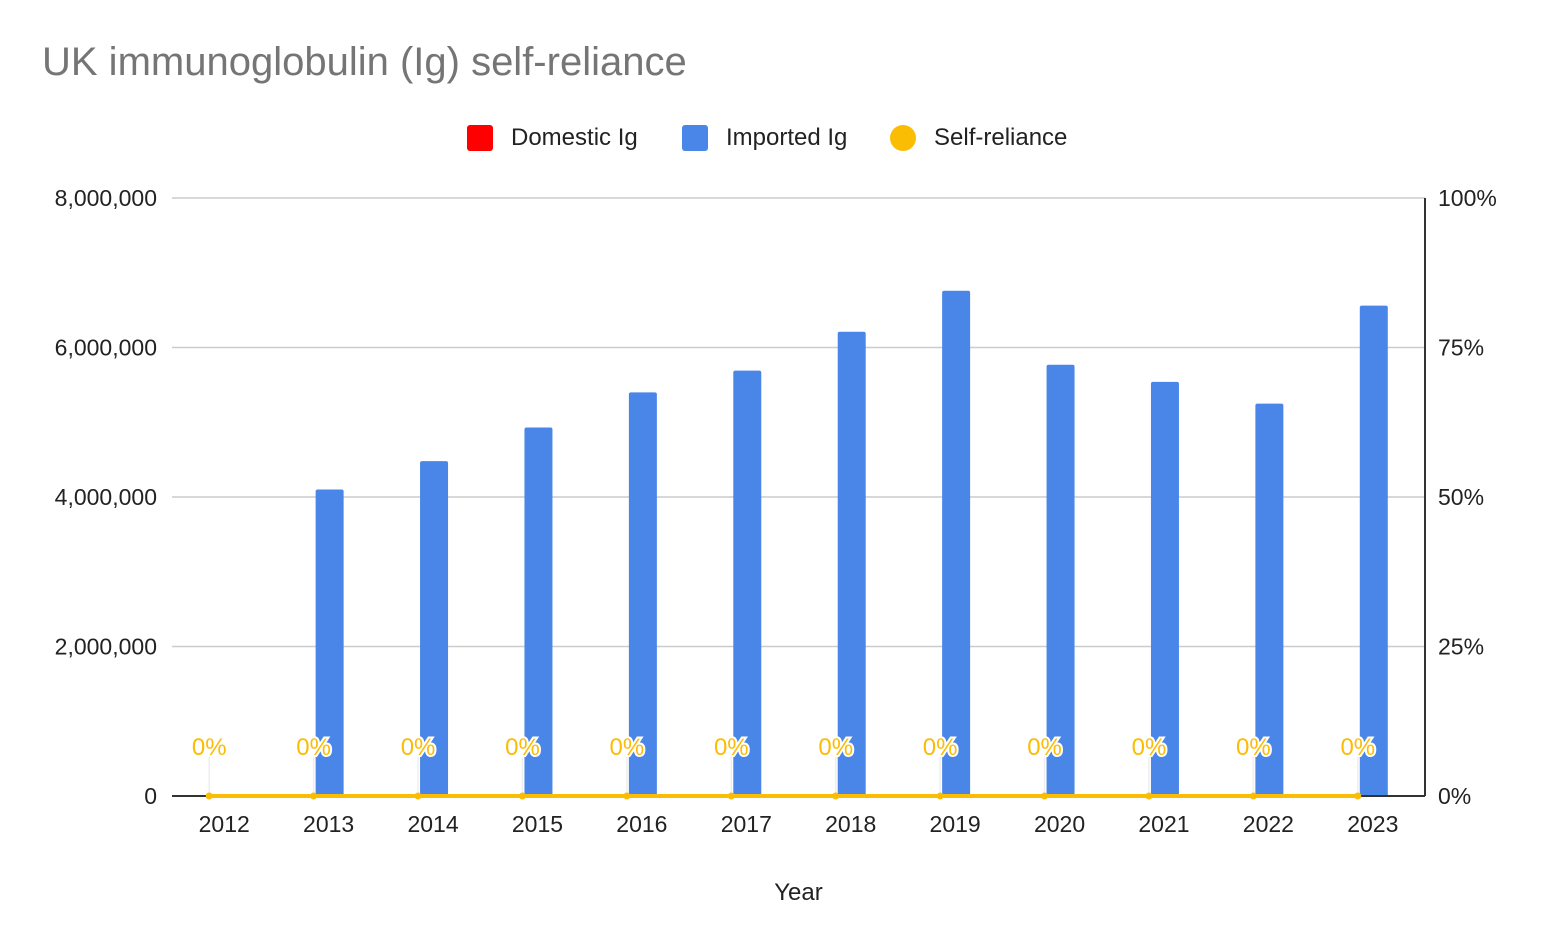  What do you see at coordinates (1461, 497) in the screenshot?
I see `y-tick-label-right: 50%` at bounding box center [1461, 497].